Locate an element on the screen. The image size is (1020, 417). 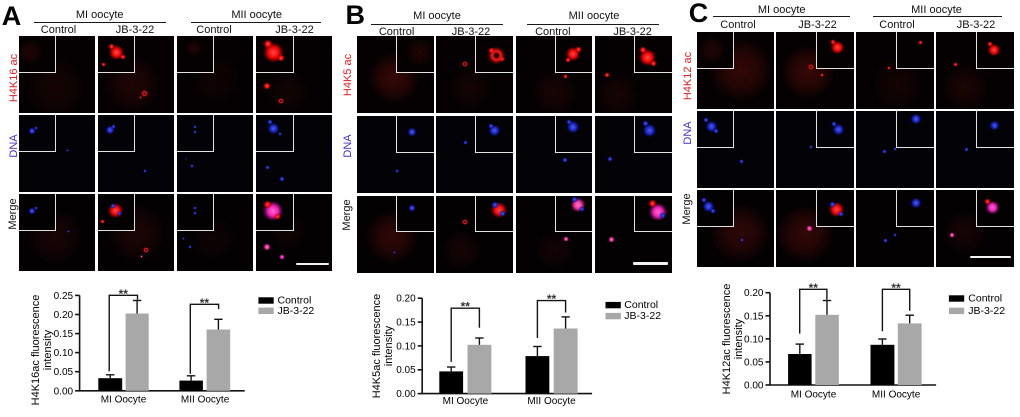
svg-text: H4K12ac fluorescence is located at coordinates (727, 339).